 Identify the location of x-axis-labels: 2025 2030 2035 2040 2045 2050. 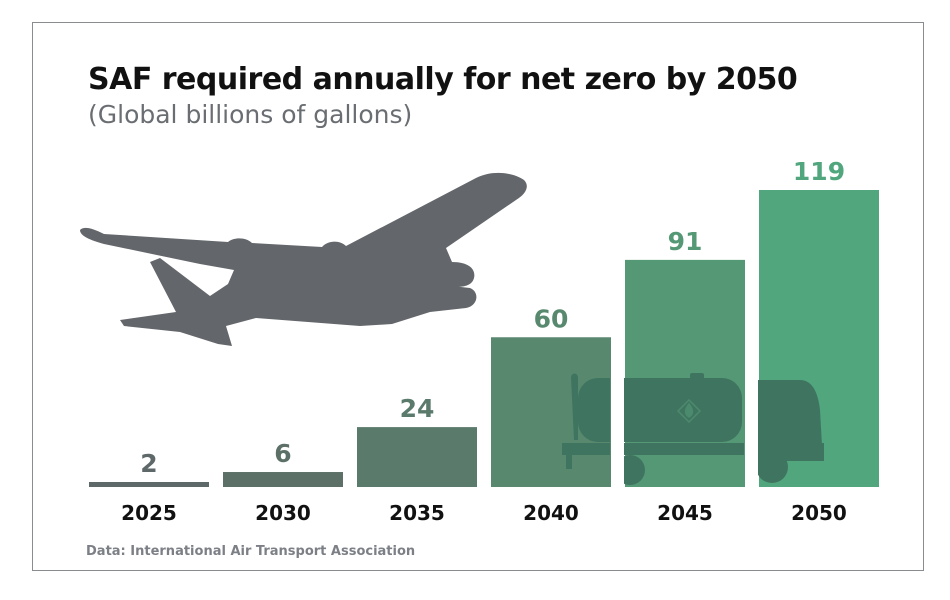
(484, 513).